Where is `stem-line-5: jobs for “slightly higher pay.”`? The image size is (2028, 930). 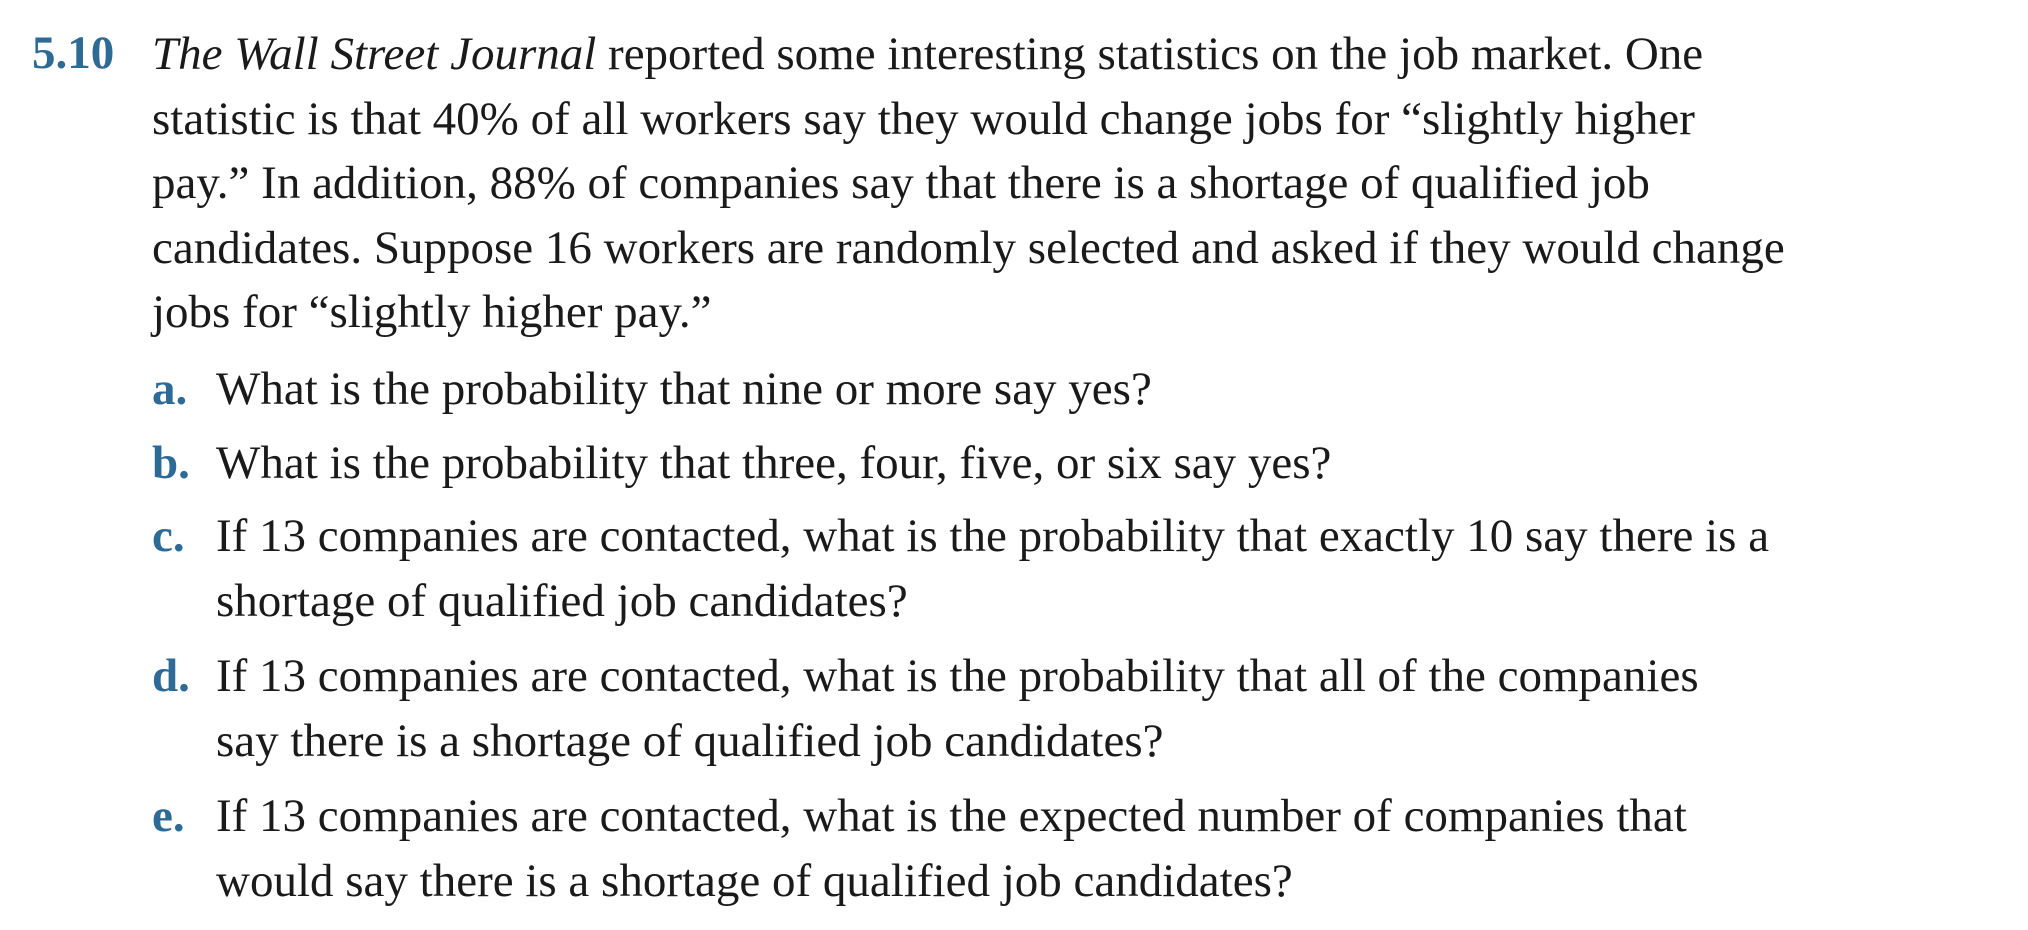 stem-line-5: jobs for “slightly higher pay.” is located at coordinates (432, 312).